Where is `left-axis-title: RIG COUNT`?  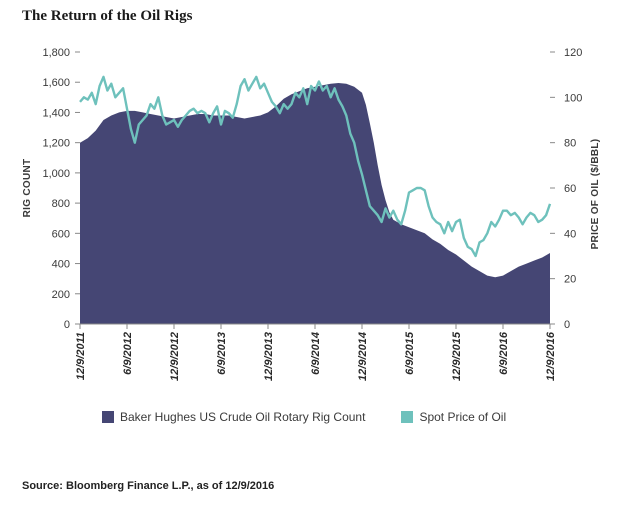 left-axis-title: RIG COUNT is located at coordinates (27, 188).